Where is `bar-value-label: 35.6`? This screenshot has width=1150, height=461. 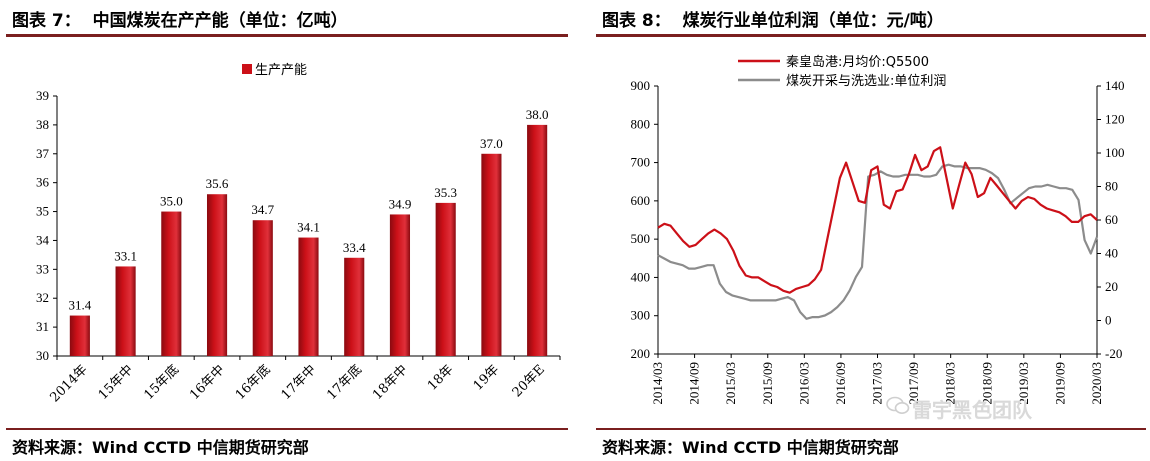
bar-value-label: 35.6 is located at coordinates (217, 183).